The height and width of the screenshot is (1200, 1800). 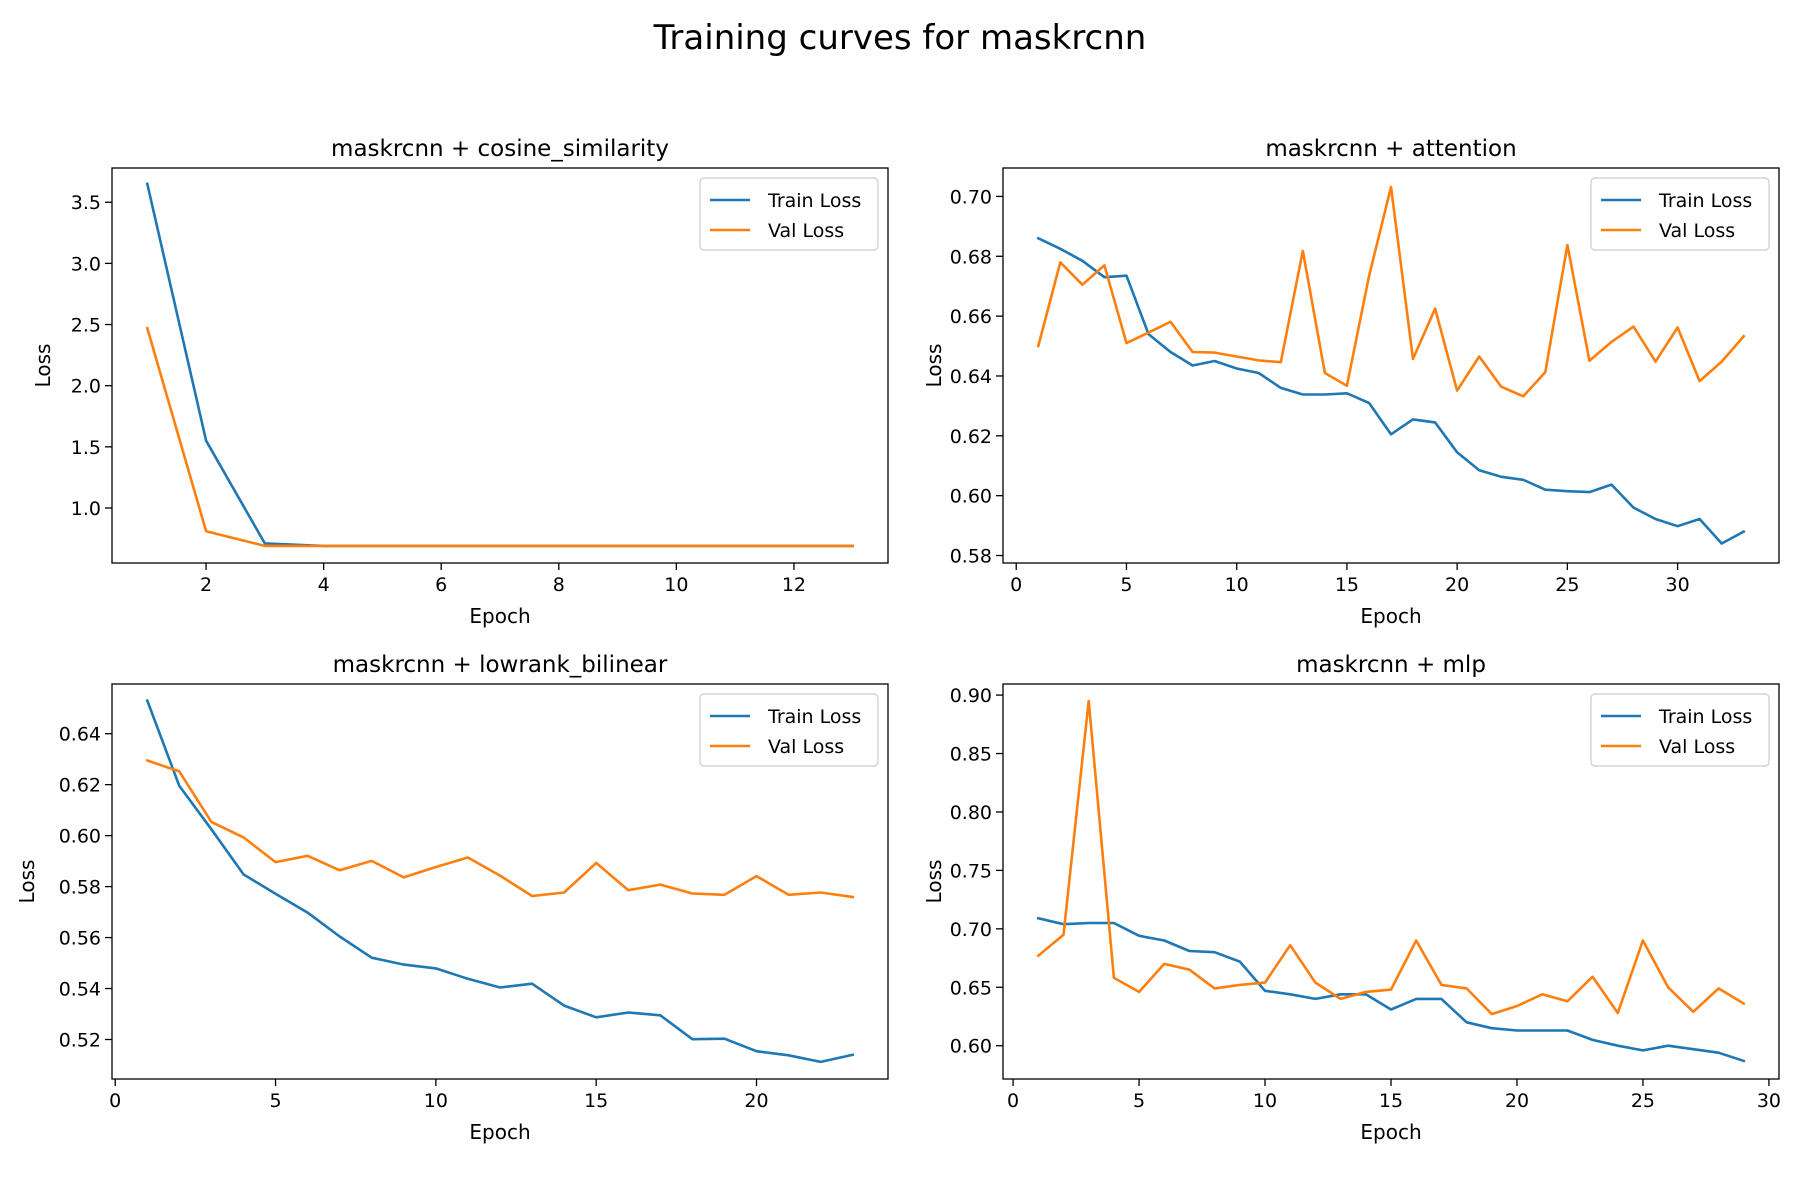 What do you see at coordinates (86, 448) in the screenshot?
I see `y-tick-label: 1.5` at bounding box center [86, 448].